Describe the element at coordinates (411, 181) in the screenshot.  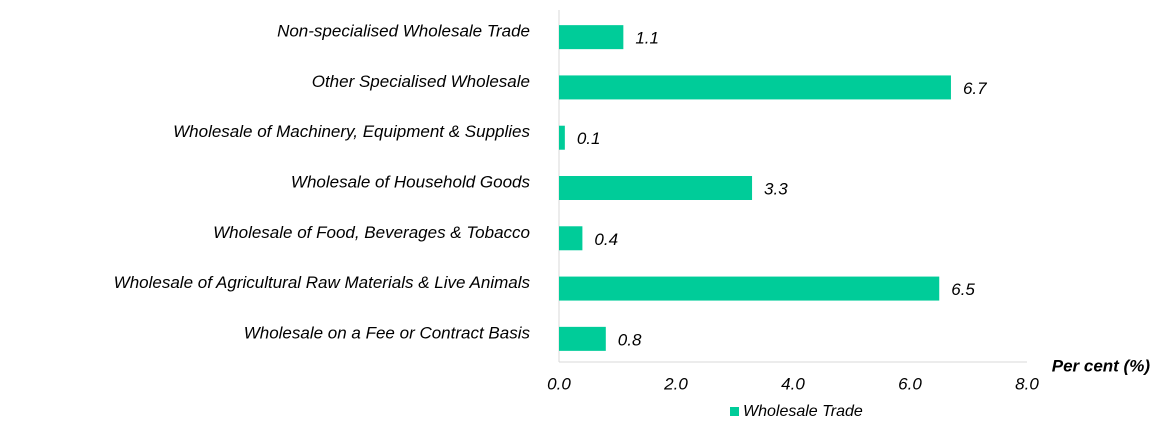
I see `y-tick-label: Wholesale of Household Goods` at that location.